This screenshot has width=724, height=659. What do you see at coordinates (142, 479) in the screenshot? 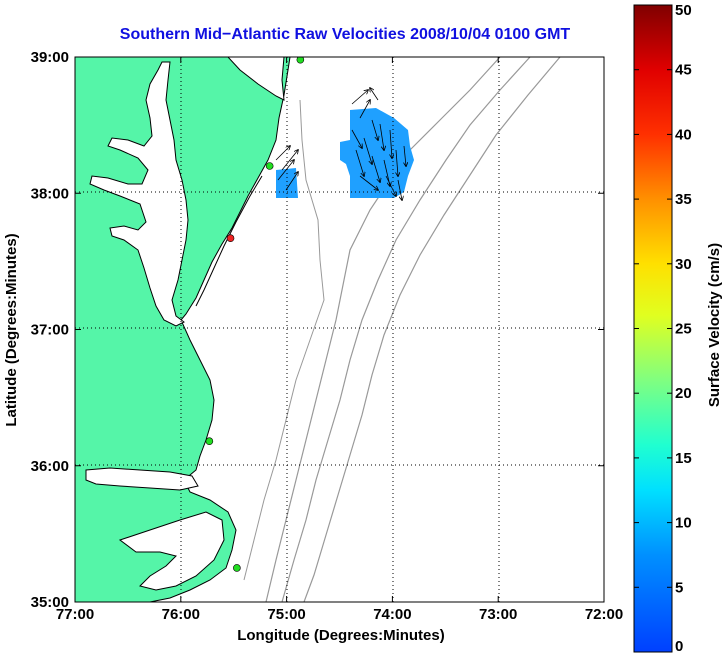
I see `albemarle-sound` at bounding box center [142, 479].